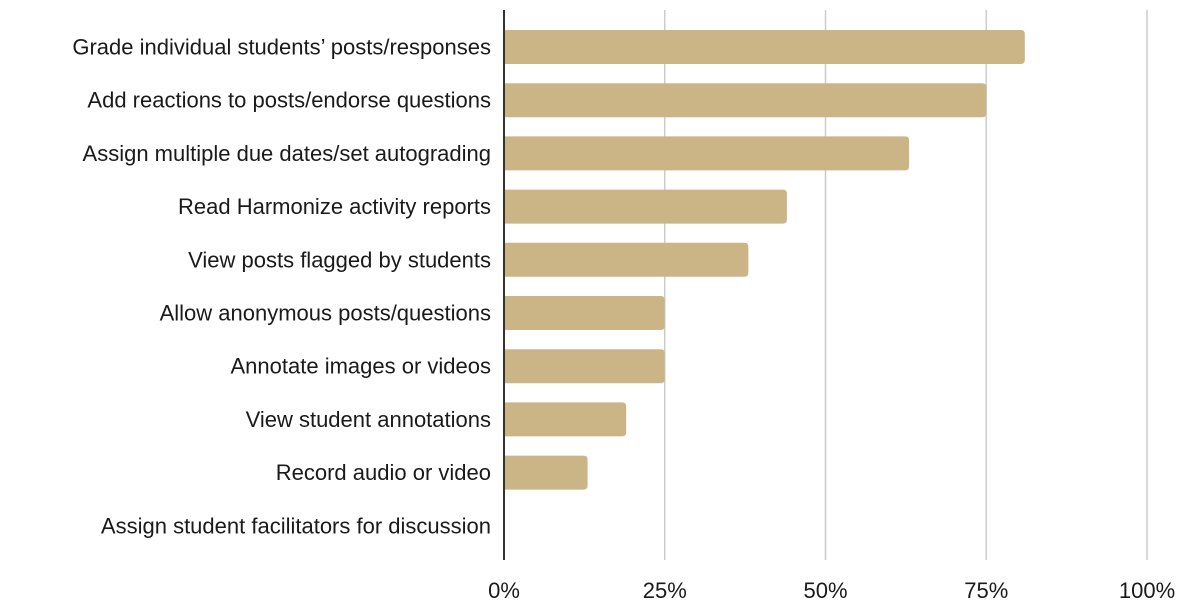 The height and width of the screenshot is (603, 1191). Describe the element at coordinates (334, 206) in the screenshot. I see `category-label-3: Read Harmonize activity reports` at that location.